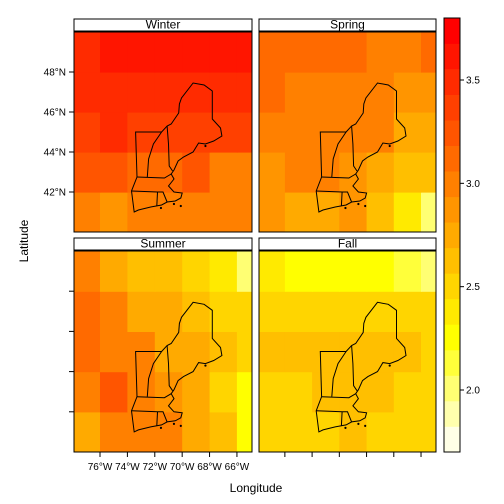 The image size is (504, 504). I want to click on key-tick-label: 3.0, so click(473, 184).